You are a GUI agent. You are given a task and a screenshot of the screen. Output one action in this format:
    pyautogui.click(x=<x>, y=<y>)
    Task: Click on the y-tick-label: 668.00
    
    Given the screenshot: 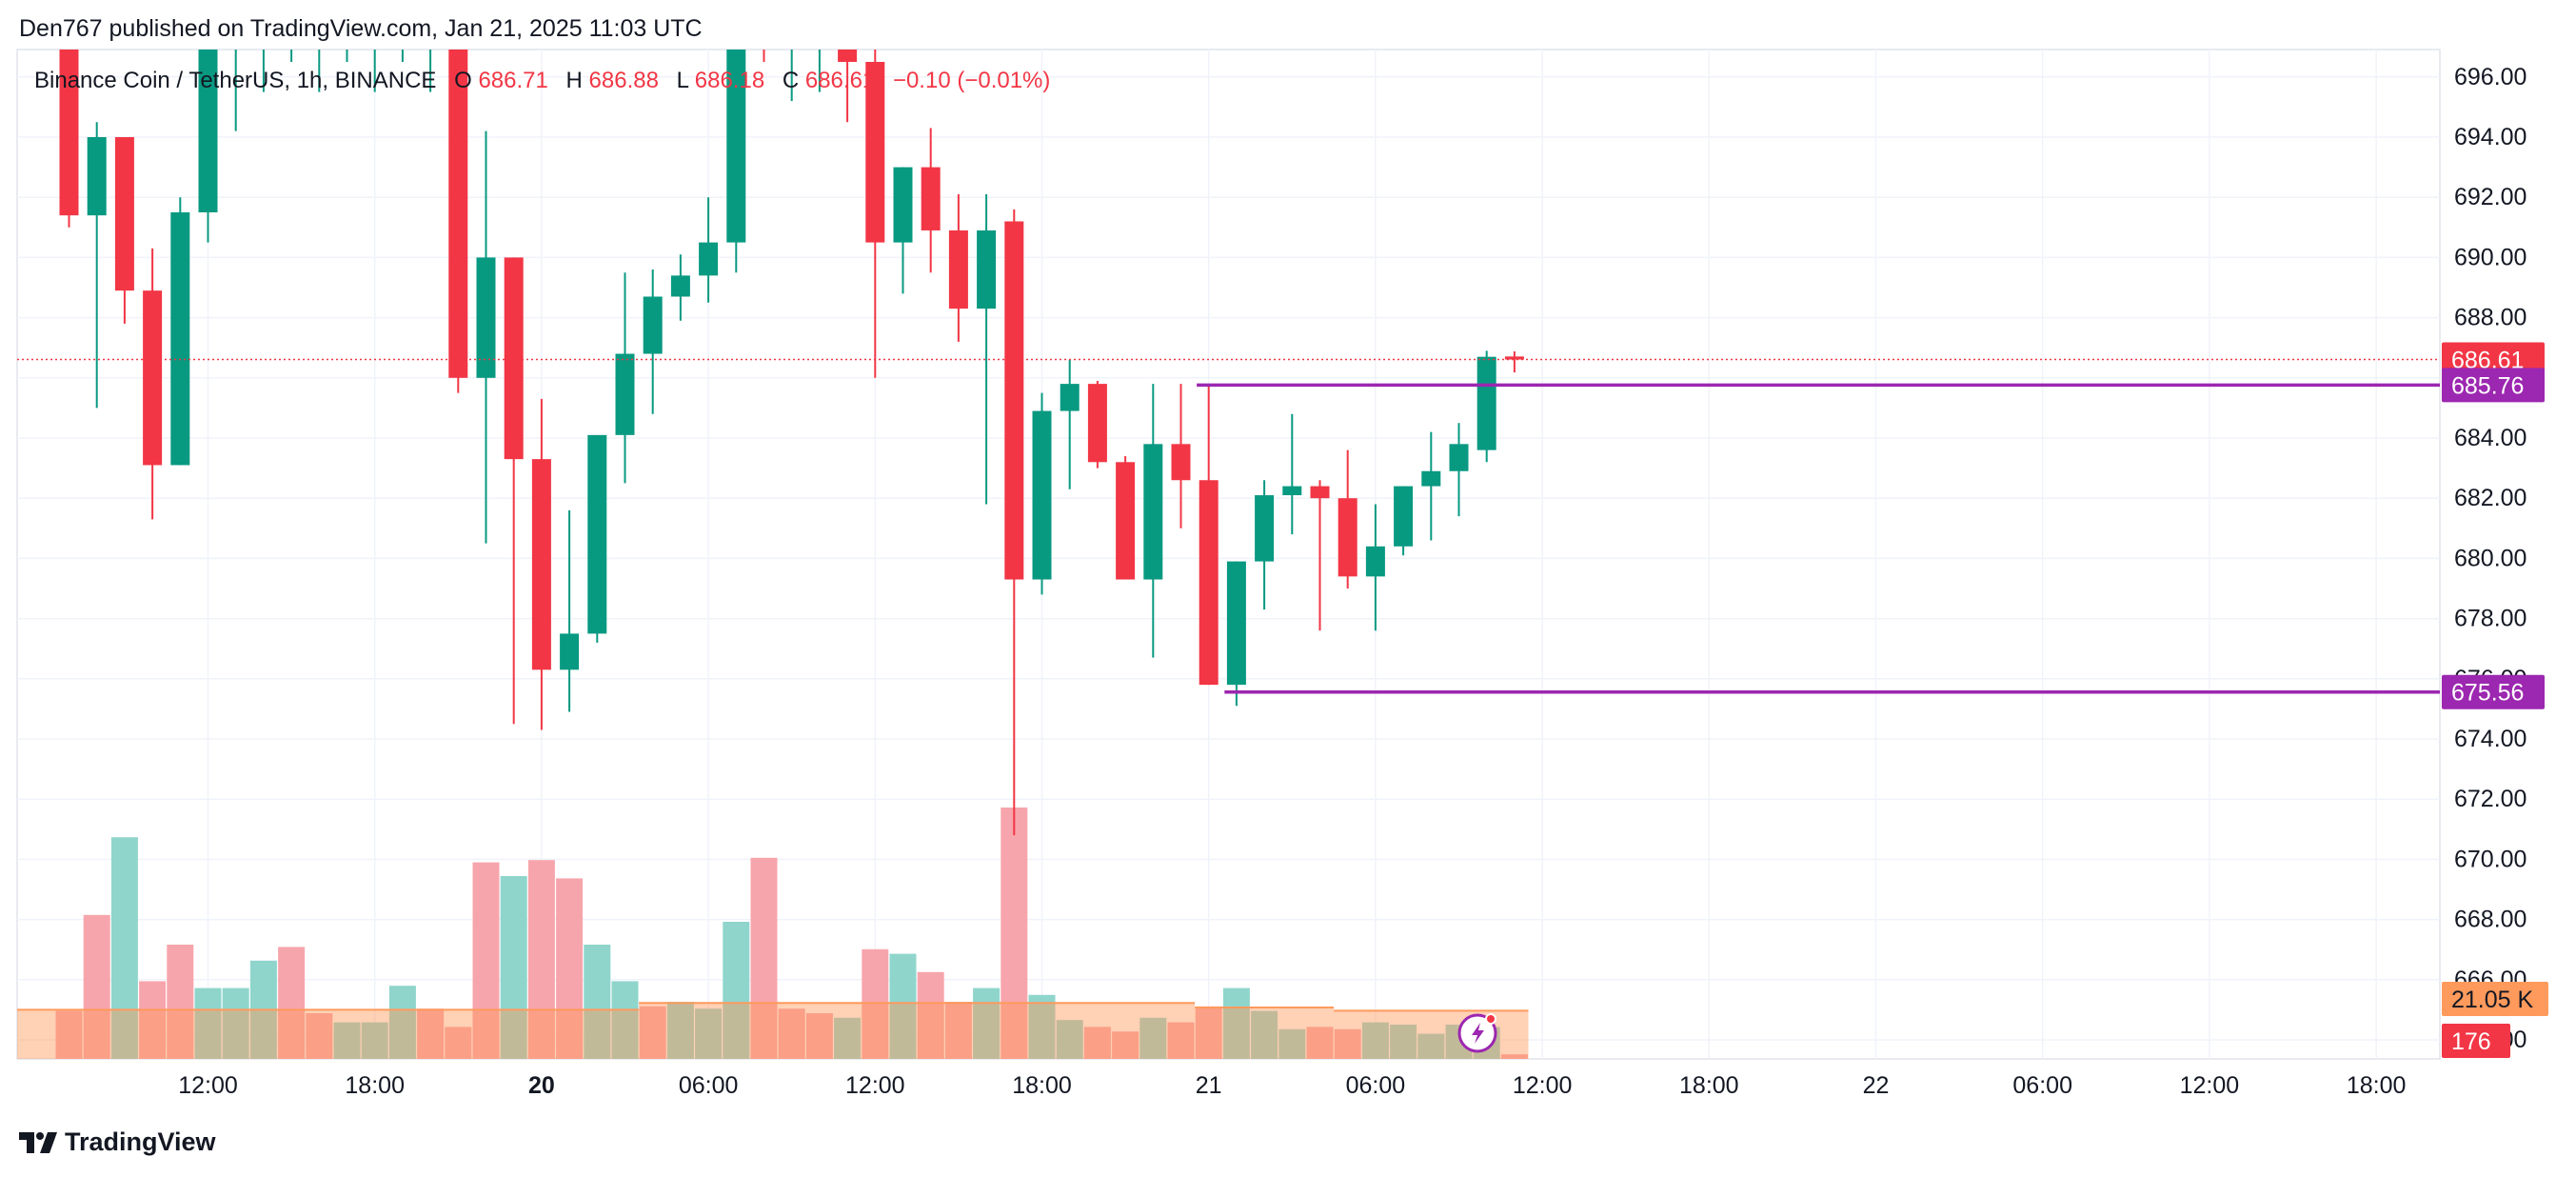 What is the action you would take?
    pyautogui.click(x=2490, y=920)
    